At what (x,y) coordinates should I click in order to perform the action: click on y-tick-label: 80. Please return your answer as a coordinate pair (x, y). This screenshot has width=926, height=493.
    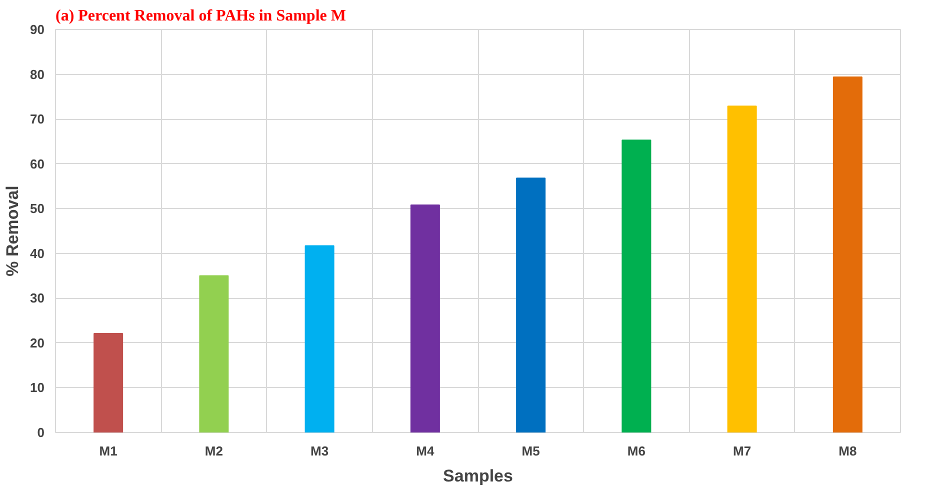
    Looking at the image, I should click on (37, 74).